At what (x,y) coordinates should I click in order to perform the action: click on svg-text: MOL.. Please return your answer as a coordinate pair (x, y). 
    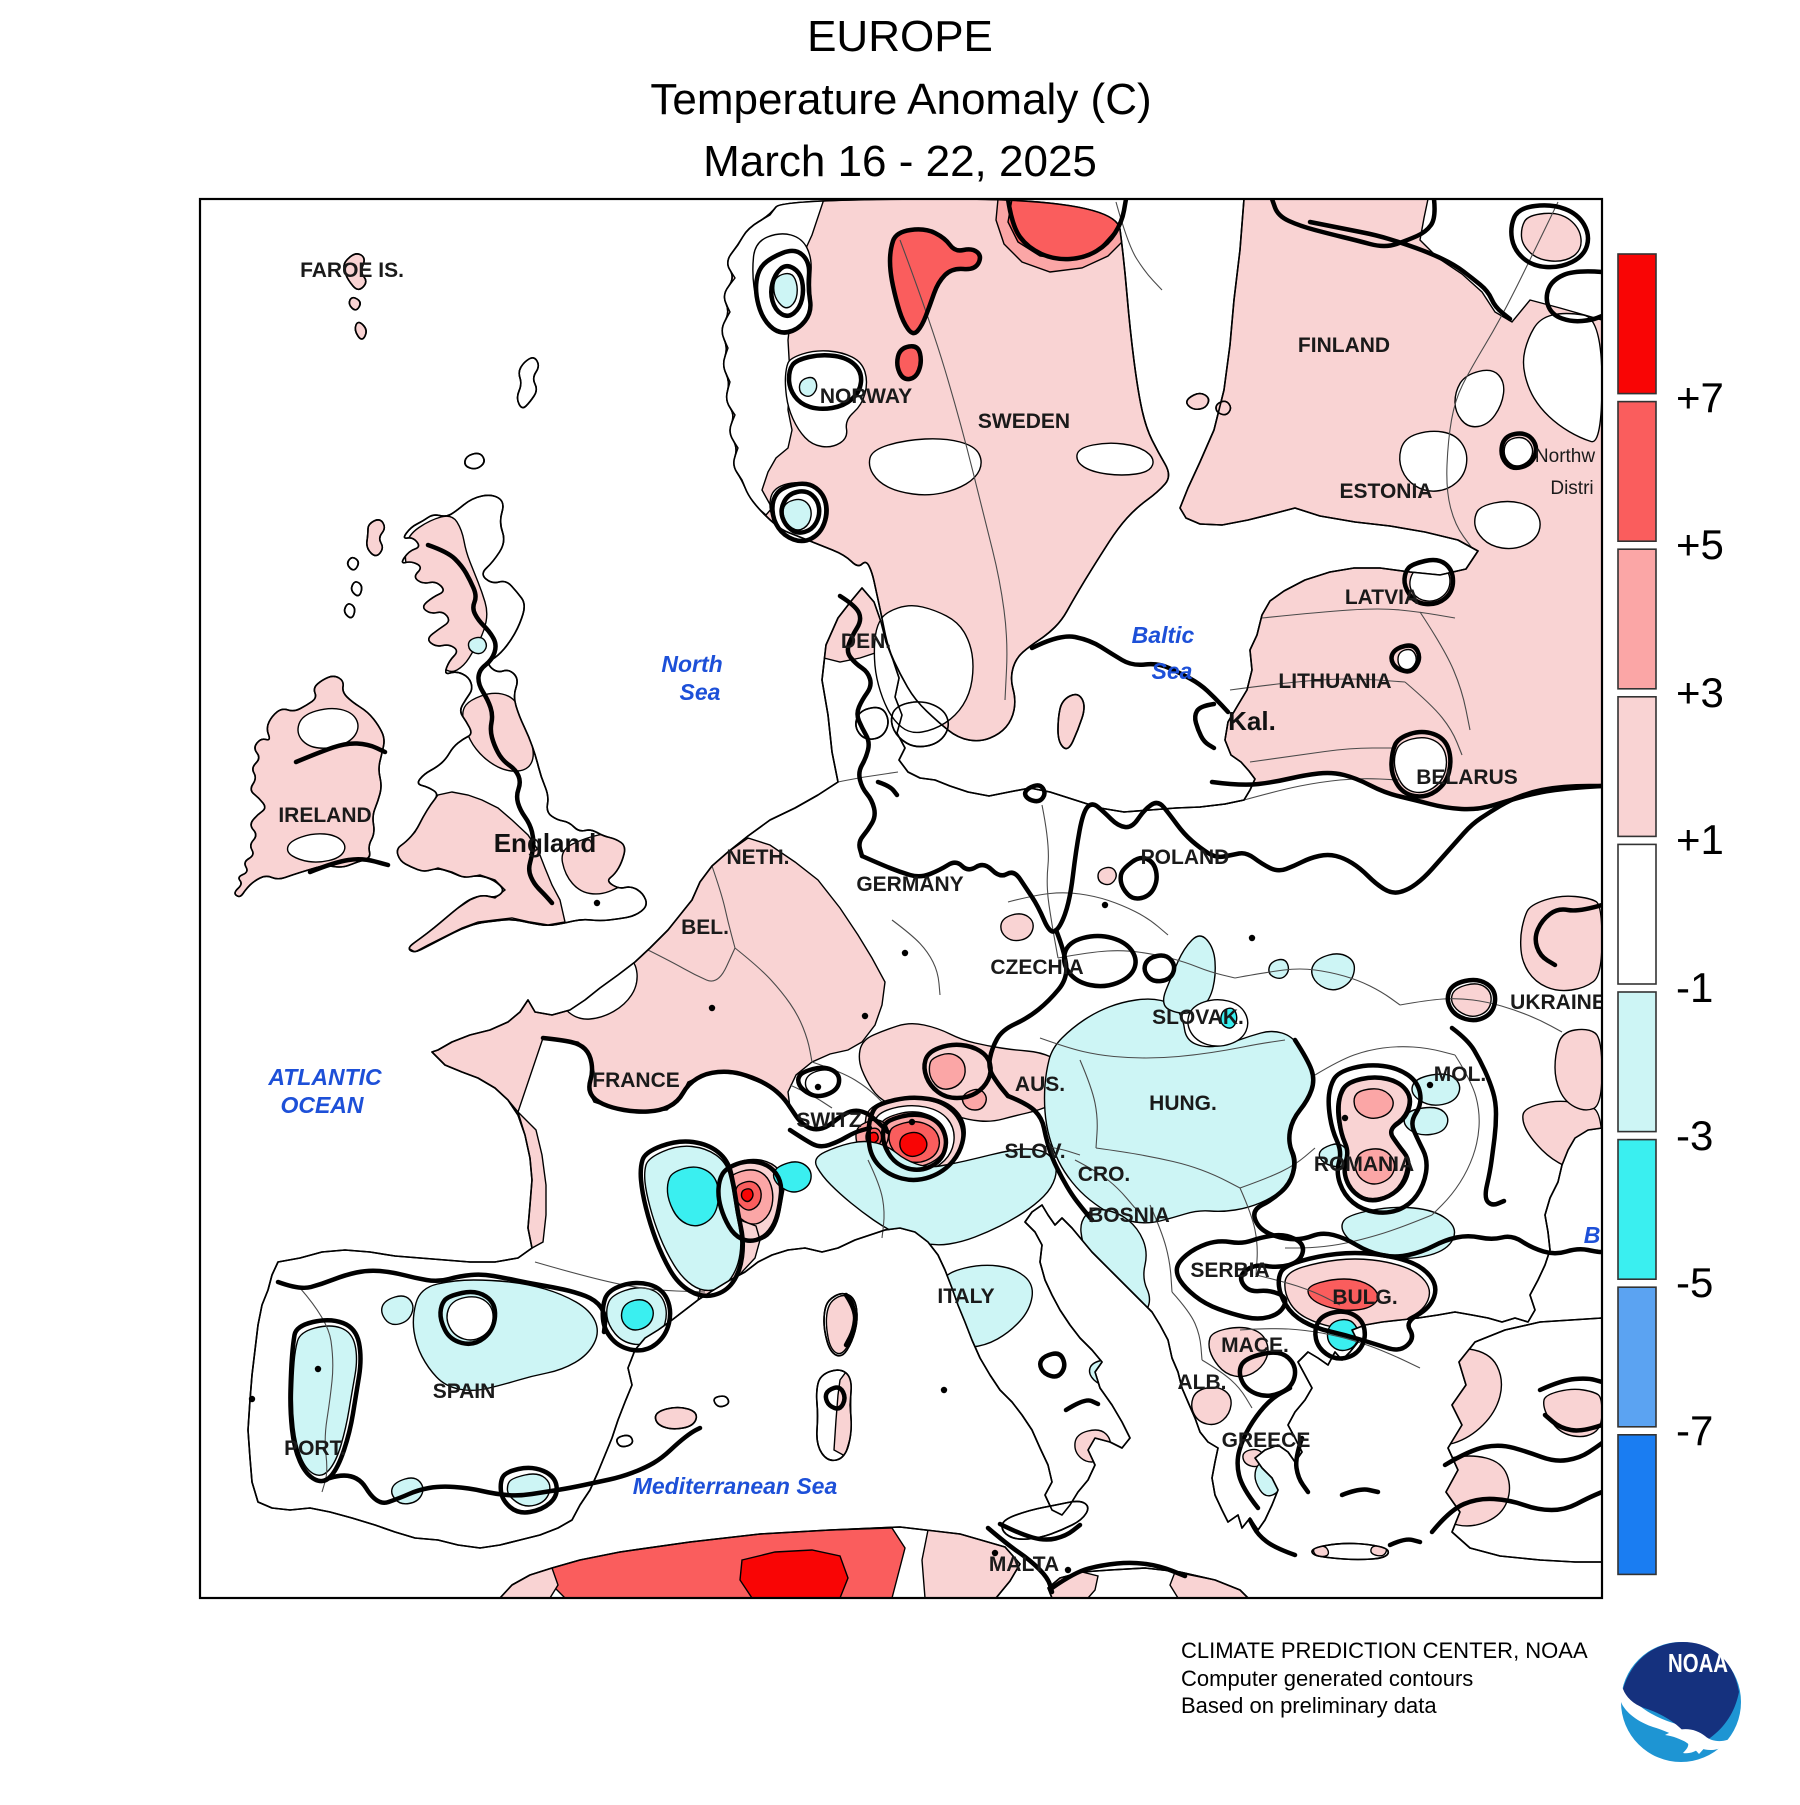
    Looking at the image, I should click on (1460, 1074).